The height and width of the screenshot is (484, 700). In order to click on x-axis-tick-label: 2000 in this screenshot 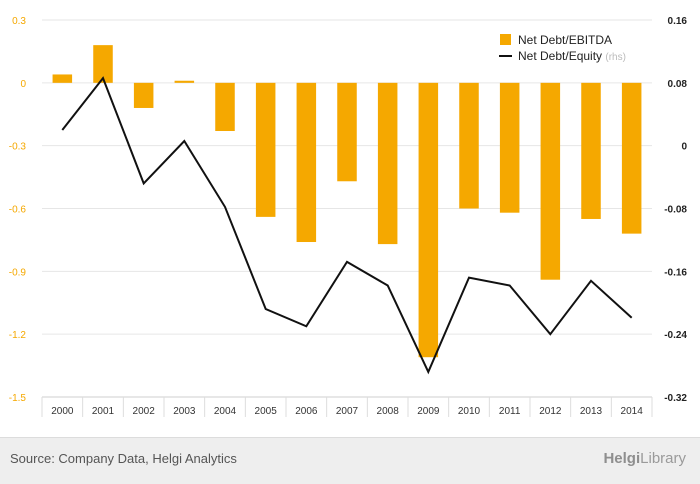, I will do `click(62, 411)`.